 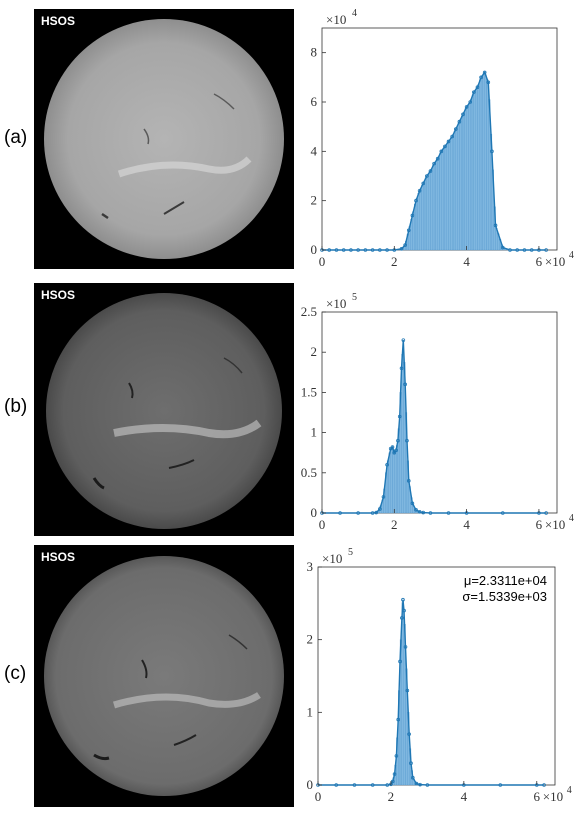 What do you see at coordinates (322, 261) in the screenshot?
I see `x-tick-label: 0` at bounding box center [322, 261].